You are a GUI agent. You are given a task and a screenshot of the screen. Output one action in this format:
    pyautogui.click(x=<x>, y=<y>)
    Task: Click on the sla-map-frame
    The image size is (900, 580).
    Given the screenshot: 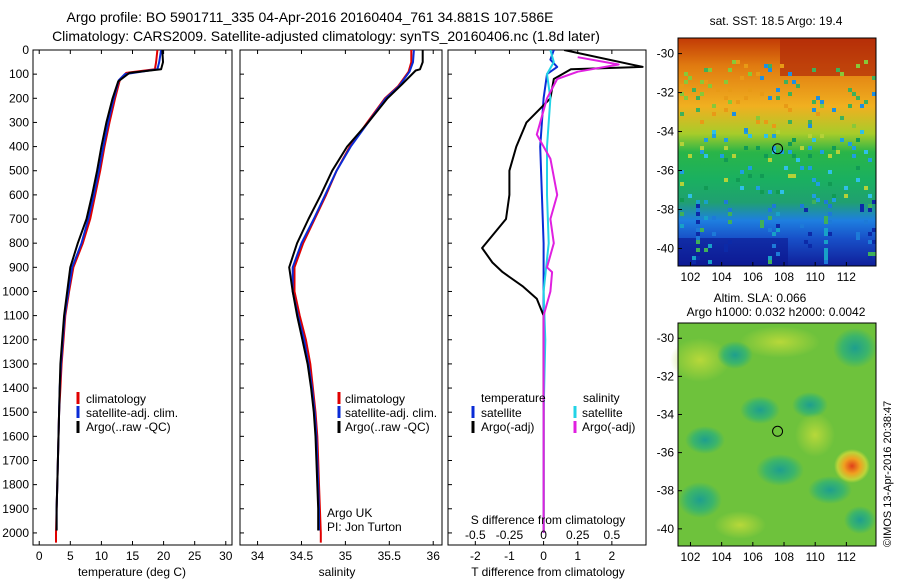 What is the action you would take?
    pyautogui.click(x=777, y=434)
    